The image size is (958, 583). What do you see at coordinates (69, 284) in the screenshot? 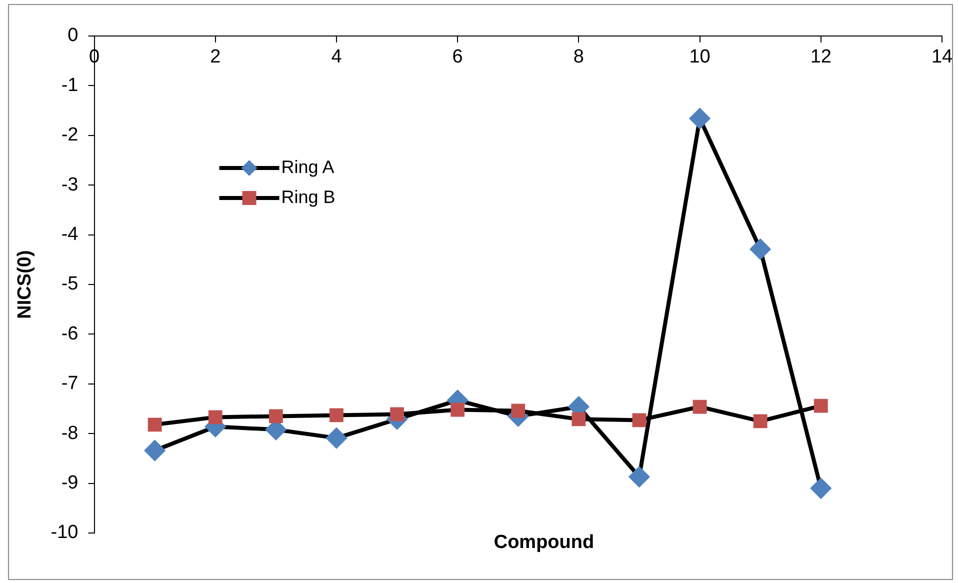
I see `y-tick-label: -5` at bounding box center [69, 284].